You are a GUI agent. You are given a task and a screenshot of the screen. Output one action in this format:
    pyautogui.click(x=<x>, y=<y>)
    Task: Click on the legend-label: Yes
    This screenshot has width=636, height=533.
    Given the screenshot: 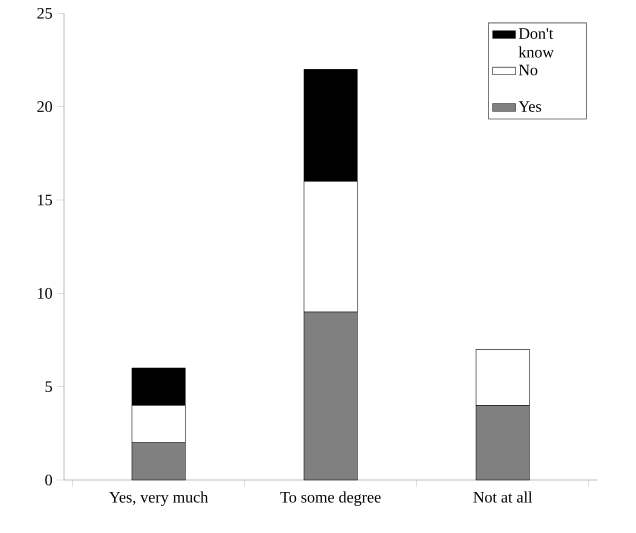 What is the action you would take?
    pyautogui.click(x=530, y=106)
    